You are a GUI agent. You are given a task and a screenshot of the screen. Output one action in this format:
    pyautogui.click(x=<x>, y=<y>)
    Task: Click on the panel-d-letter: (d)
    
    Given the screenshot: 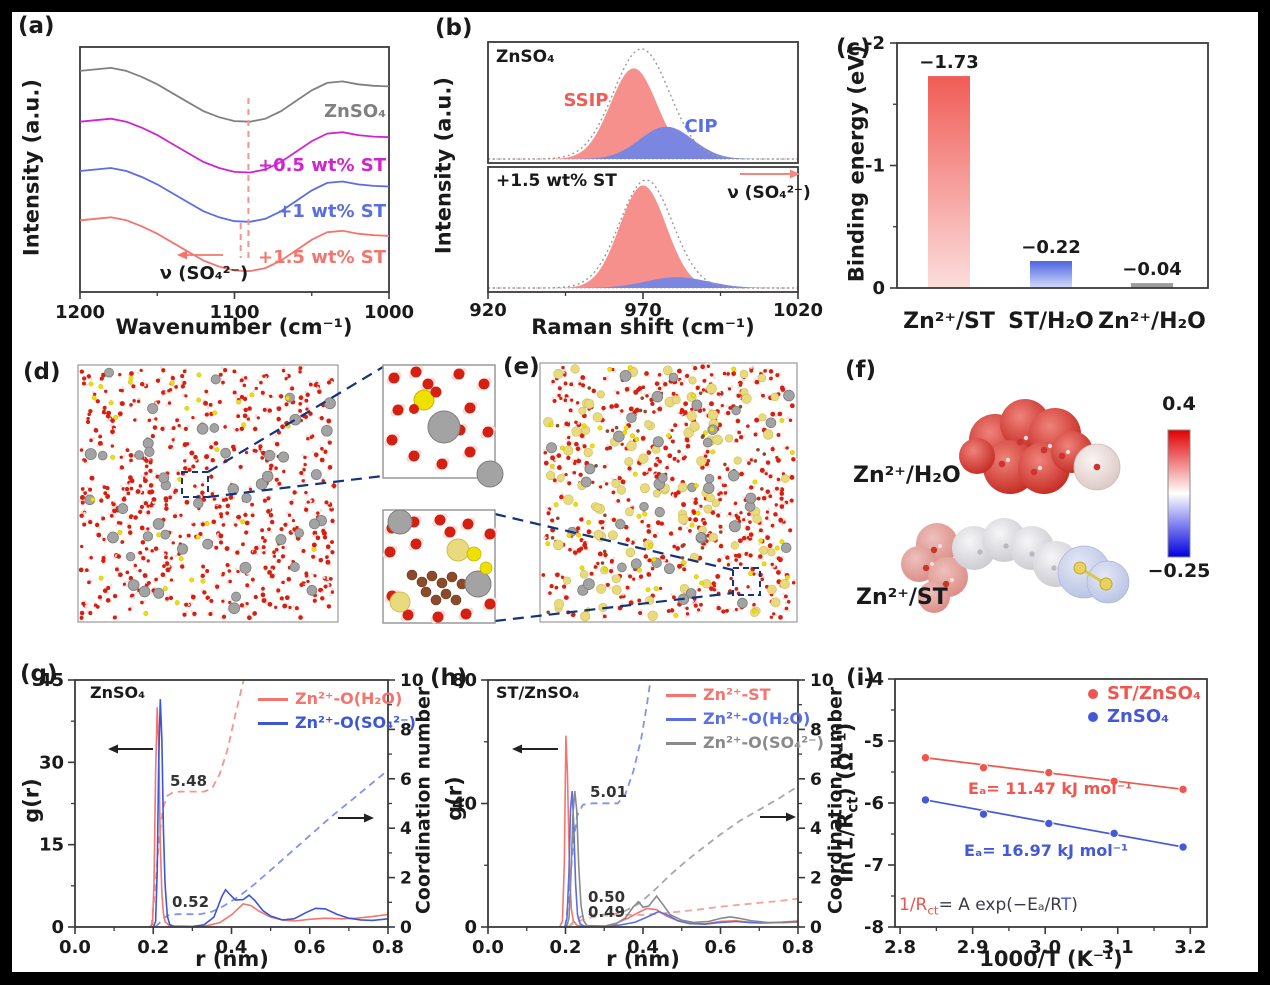 What is the action you would take?
    pyautogui.click(x=42, y=372)
    